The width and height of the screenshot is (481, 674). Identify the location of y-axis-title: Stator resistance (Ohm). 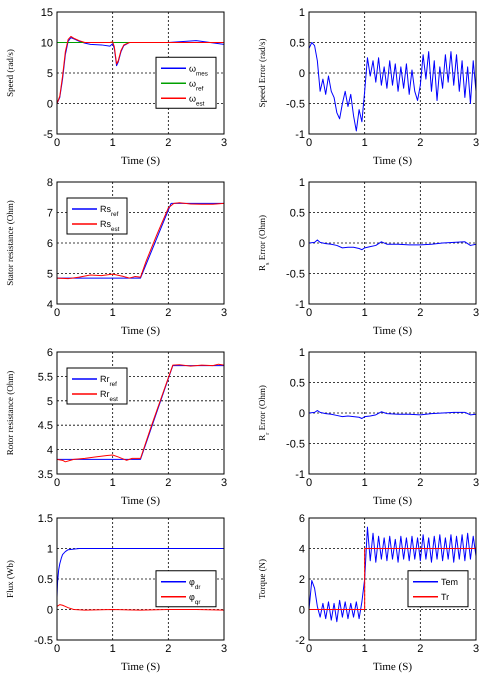
(10, 243).